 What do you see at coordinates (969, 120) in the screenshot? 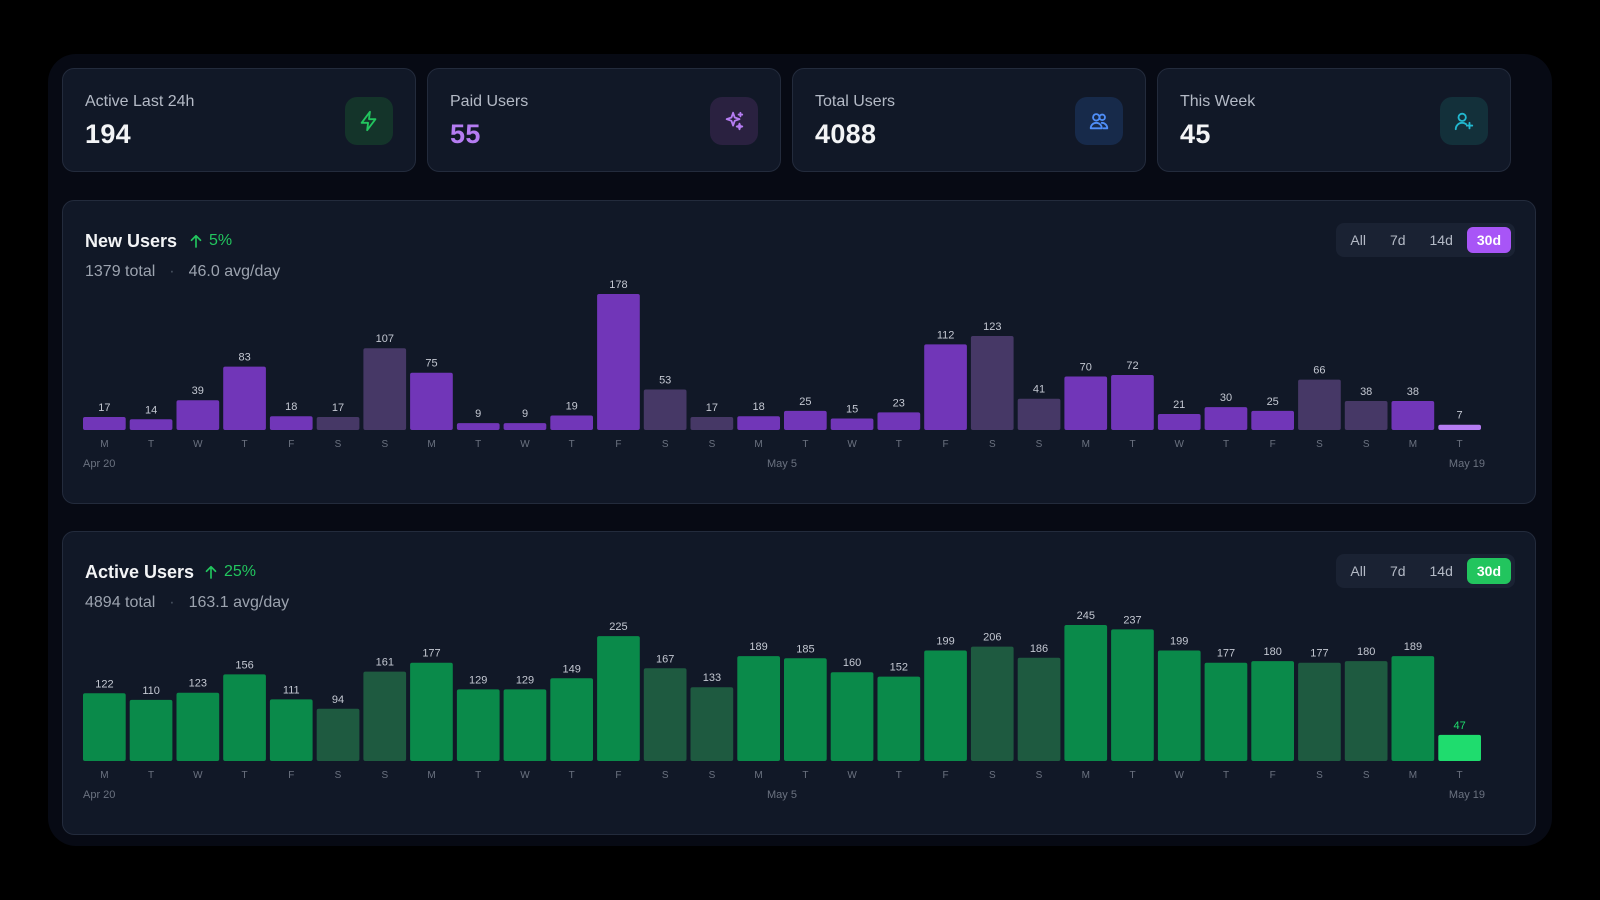
I see `stat-card-total-users: Total Users 4088` at bounding box center [969, 120].